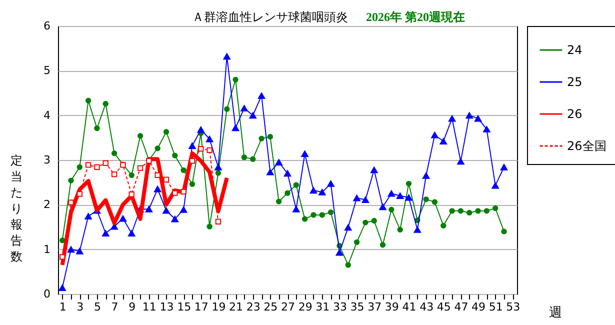  I want to click on chart-subtitle: 2026年 第20週現在, so click(415, 17).